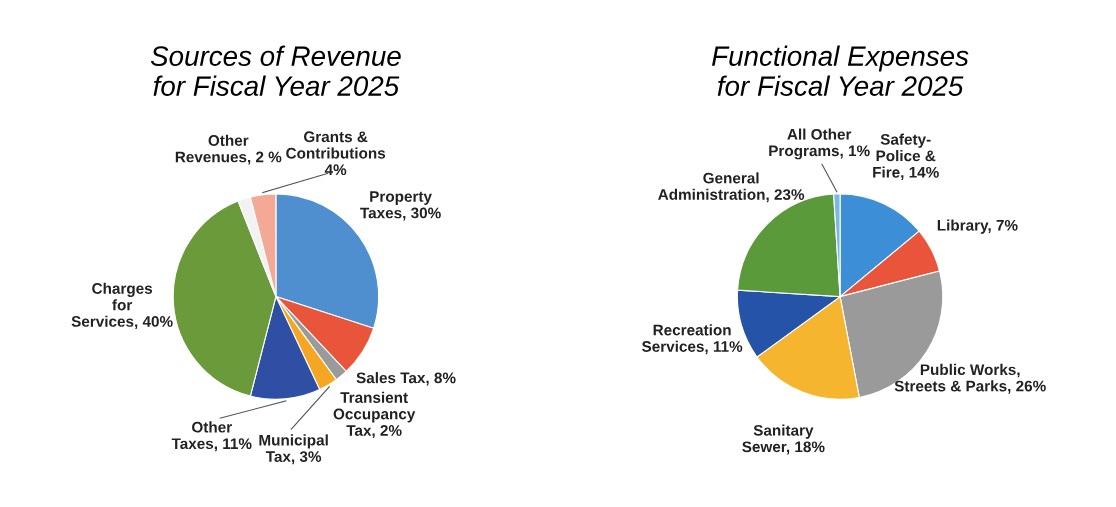 Image resolution: width=1116 pixels, height=507 pixels. I want to click on slice-label: Public Works, Streets & Parks, 26%, so click(970, 378).